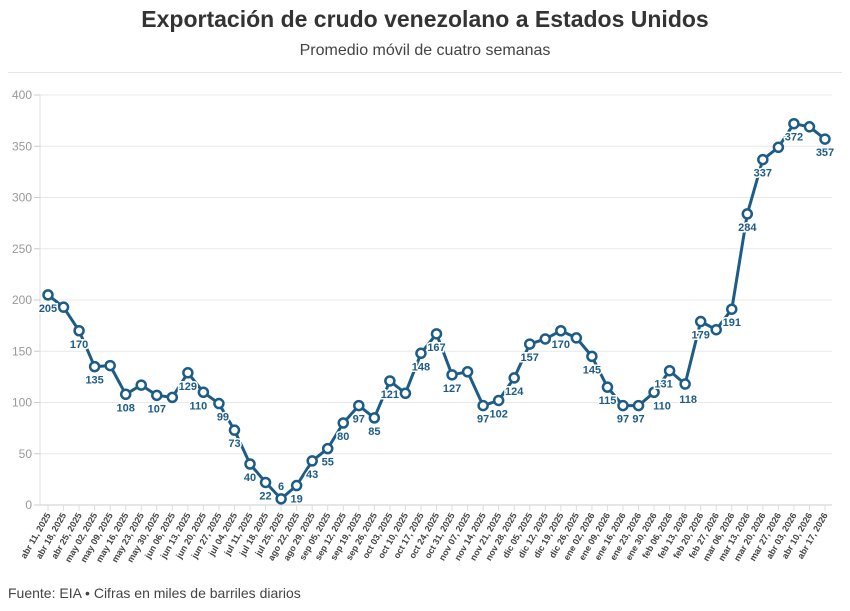 Image resolution: width=850 pixels, height=611 pixels. What do you see at coordinates (22, 300) in the screenshot?
I see `y-tick-label: 200` at bounding box center [22, 300].